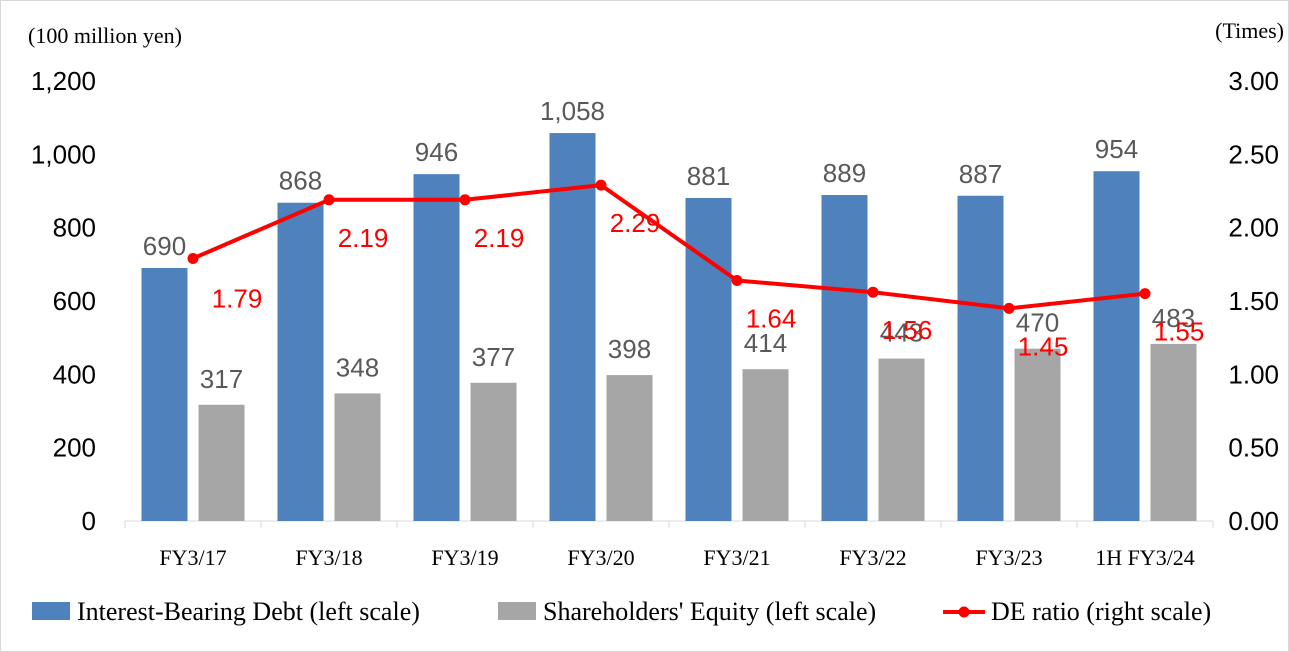 The image size is (1289, 652). Describe the element at coordinates (635, 223) in the screenshot. I see `de-ratio-data-label: 2.29` at that location.